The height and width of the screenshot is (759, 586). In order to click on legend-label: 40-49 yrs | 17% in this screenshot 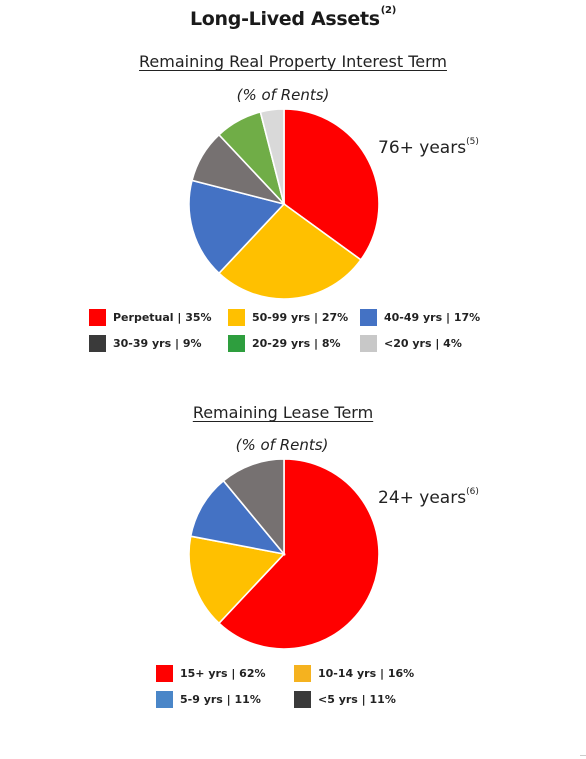, I will do `click(432, 317)`.